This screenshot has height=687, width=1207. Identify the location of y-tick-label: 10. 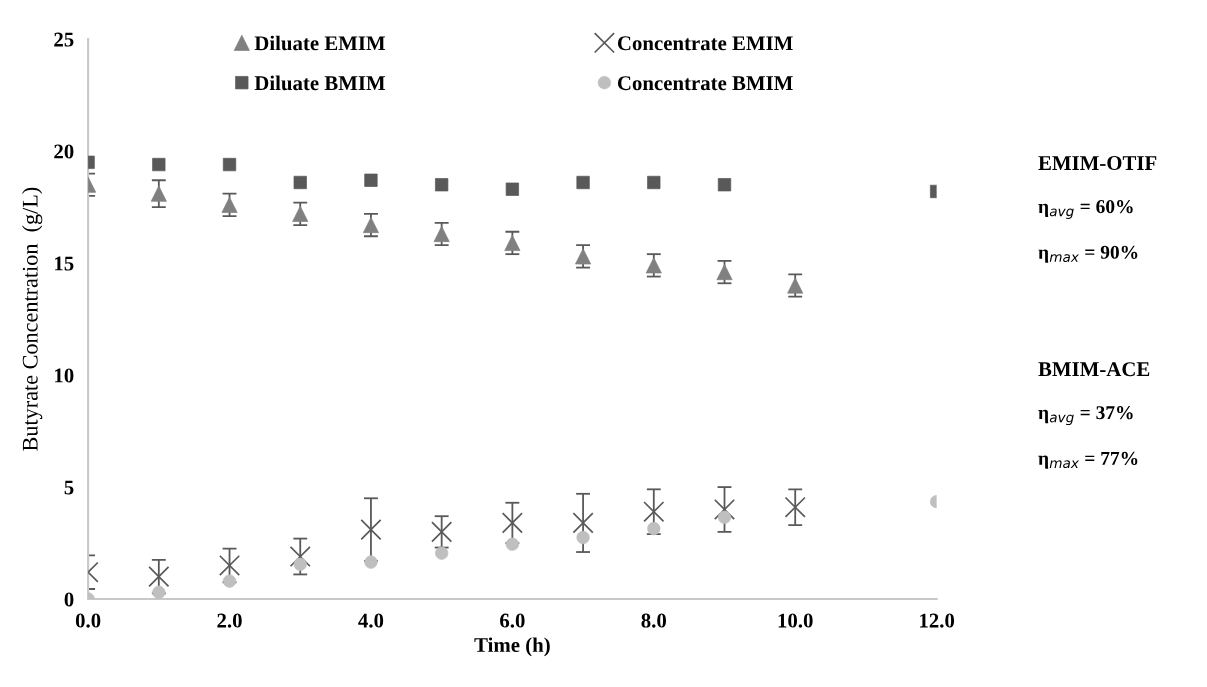
(64, 375).